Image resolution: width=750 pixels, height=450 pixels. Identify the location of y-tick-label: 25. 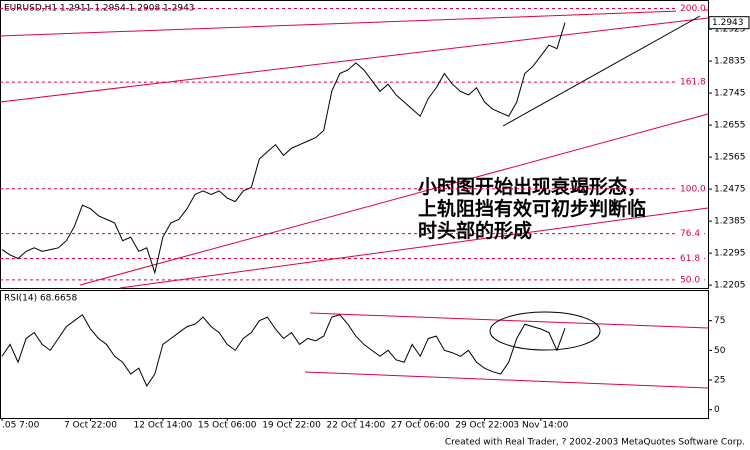
(719, 381).